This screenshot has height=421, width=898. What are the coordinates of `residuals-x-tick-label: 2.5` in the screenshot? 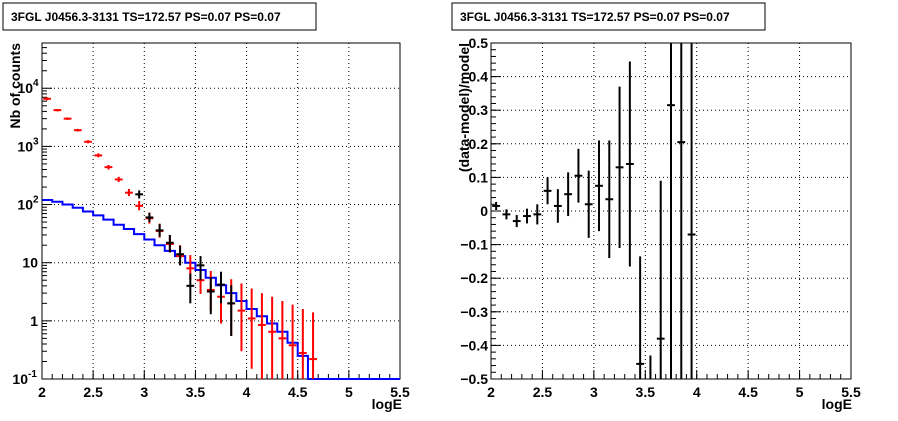 It's located at (543, 392).